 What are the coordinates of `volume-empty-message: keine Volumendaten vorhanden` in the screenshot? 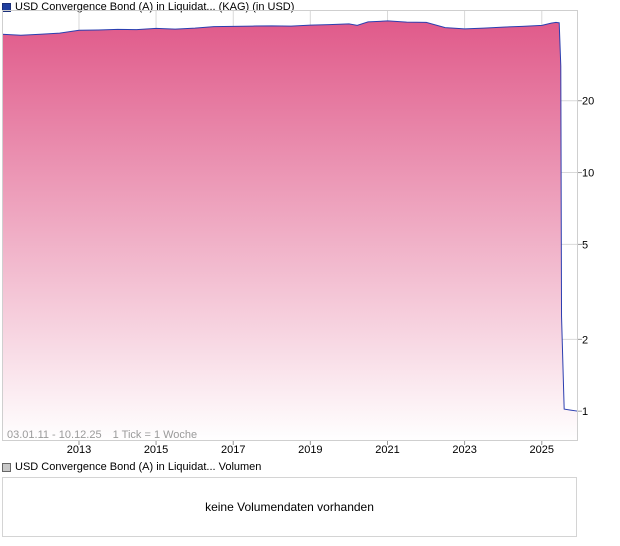 It's located at (289, 507).